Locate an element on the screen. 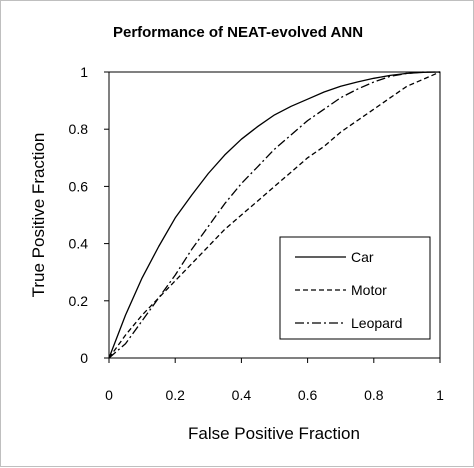 This screenshot has height=468, width=474. legend-label-motor: Motor is located at coordinates (369, 290).